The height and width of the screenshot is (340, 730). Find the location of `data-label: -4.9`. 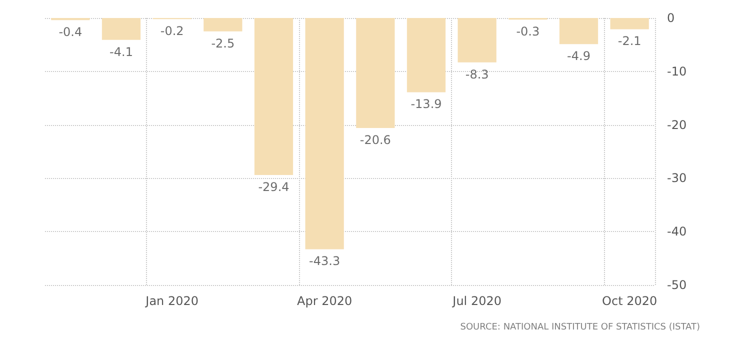

data-label: -4.9 is located at coordinates (578, 56).